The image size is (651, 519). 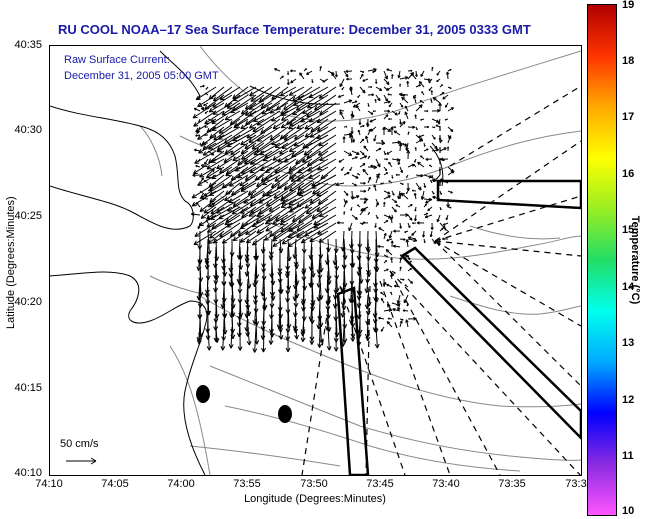 What do you see at coordinates (512, 484) in the screenshot?
I see `x-tick-label: 73:35` at bounding box center [512, 484].